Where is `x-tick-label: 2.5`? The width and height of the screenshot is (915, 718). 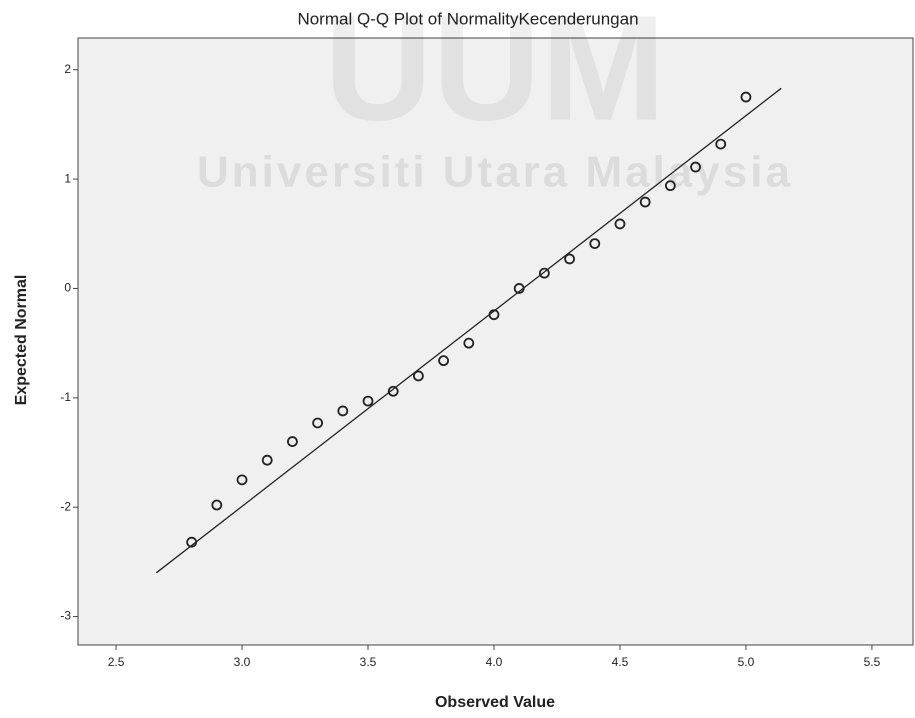
x-tick-label: 2.5 is located at coordinates (116, 662).